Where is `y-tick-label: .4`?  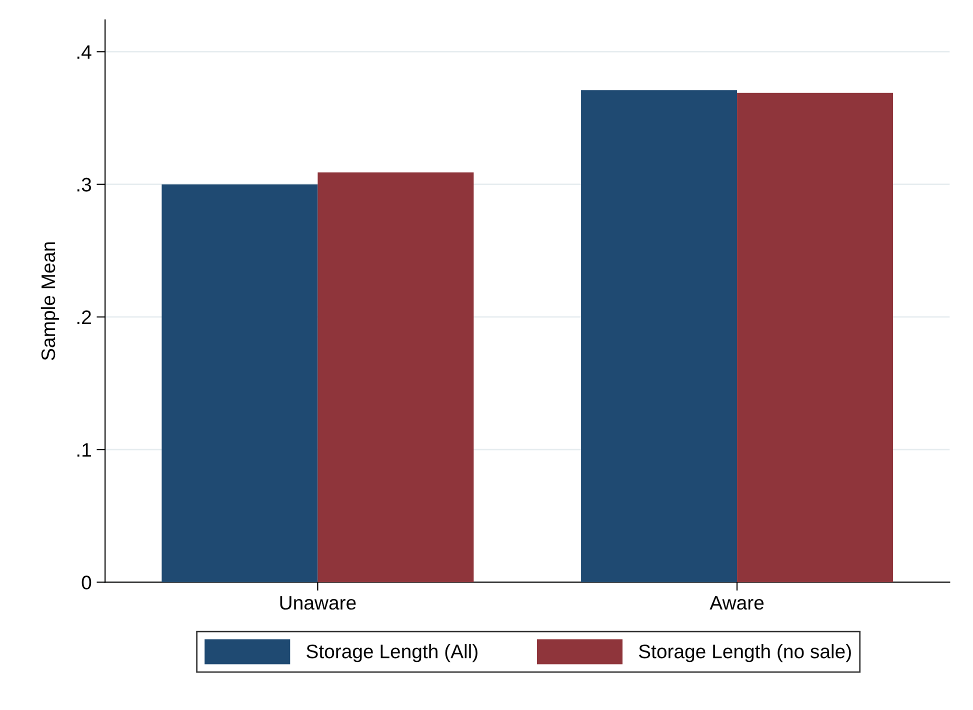 y-tick-label: .4 is located at coordinates (84, 52).